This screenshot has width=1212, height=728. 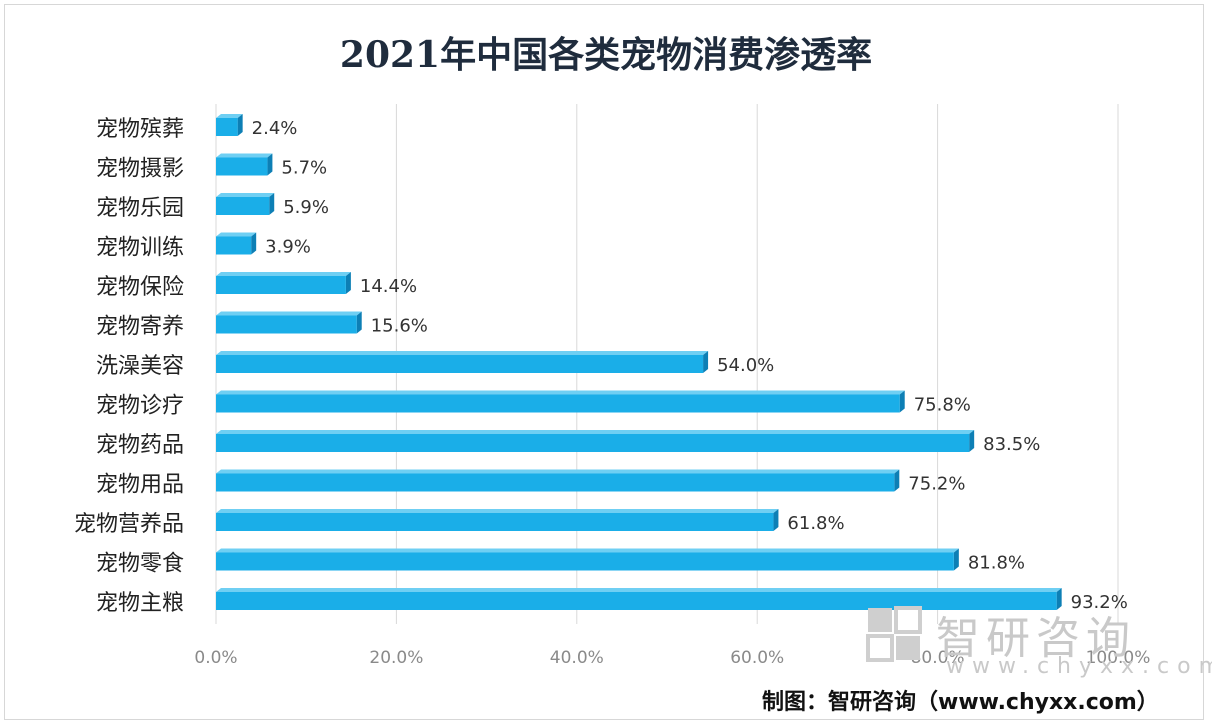 What do you see at coordinates (396, 658) in the screenshot?
I see `x-tick-label: 20.0%` at bounding box center [396, 658].